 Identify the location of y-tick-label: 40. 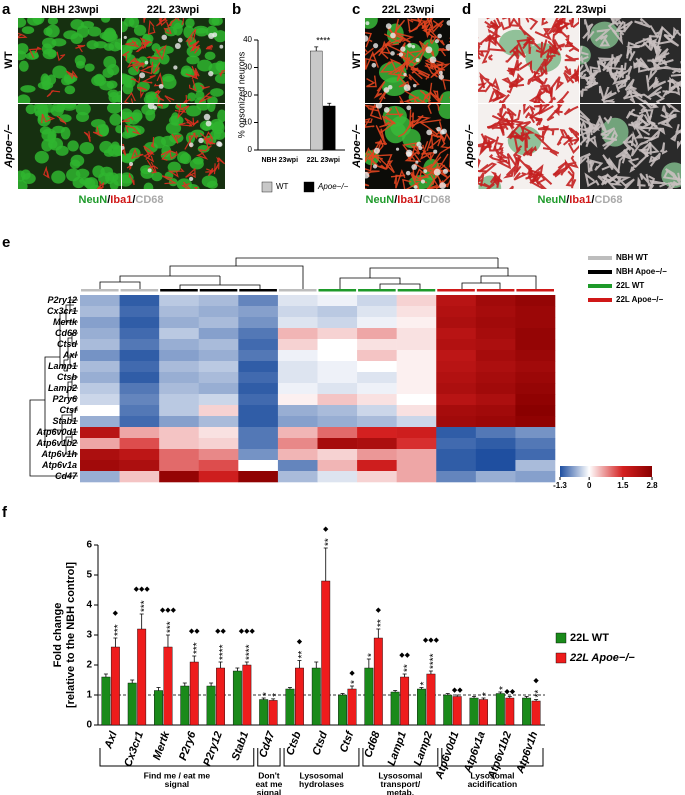
(247, 39).